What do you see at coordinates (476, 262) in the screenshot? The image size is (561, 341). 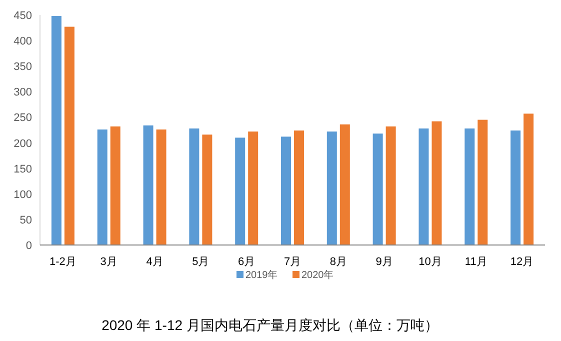 I see `x-tick-label: 11月` at bounding box center [476, 262].